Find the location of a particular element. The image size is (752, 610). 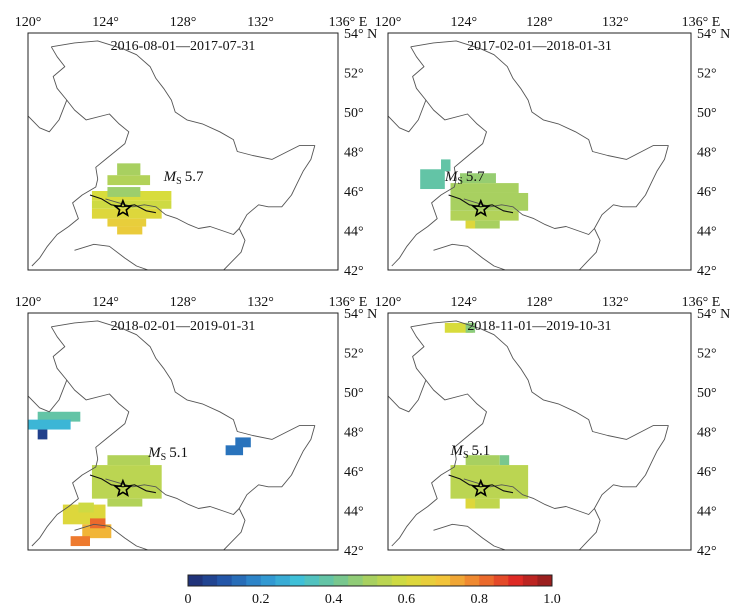

colorbar-tick-label: 0.4 is located at coordinates (334, 599).